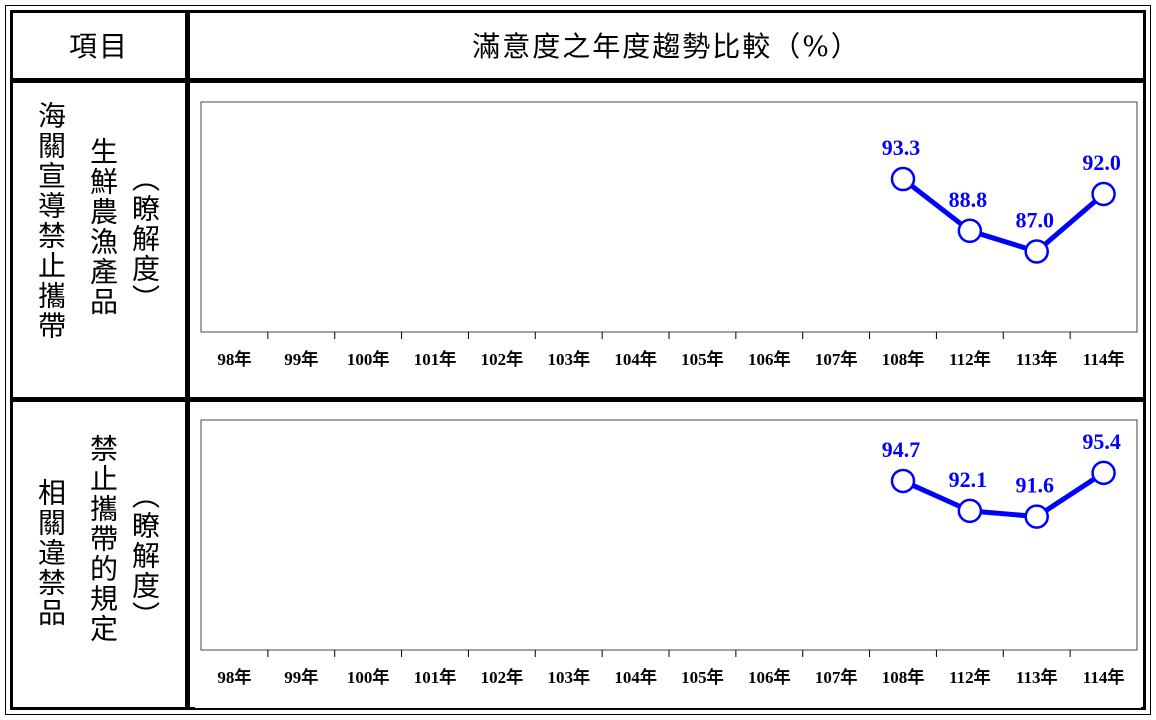 The image size is (1156, 720). Describe the element at coordinates (144, 239) in the screenshot. I see `row1-metric-label: （瞭解度）` at that location.